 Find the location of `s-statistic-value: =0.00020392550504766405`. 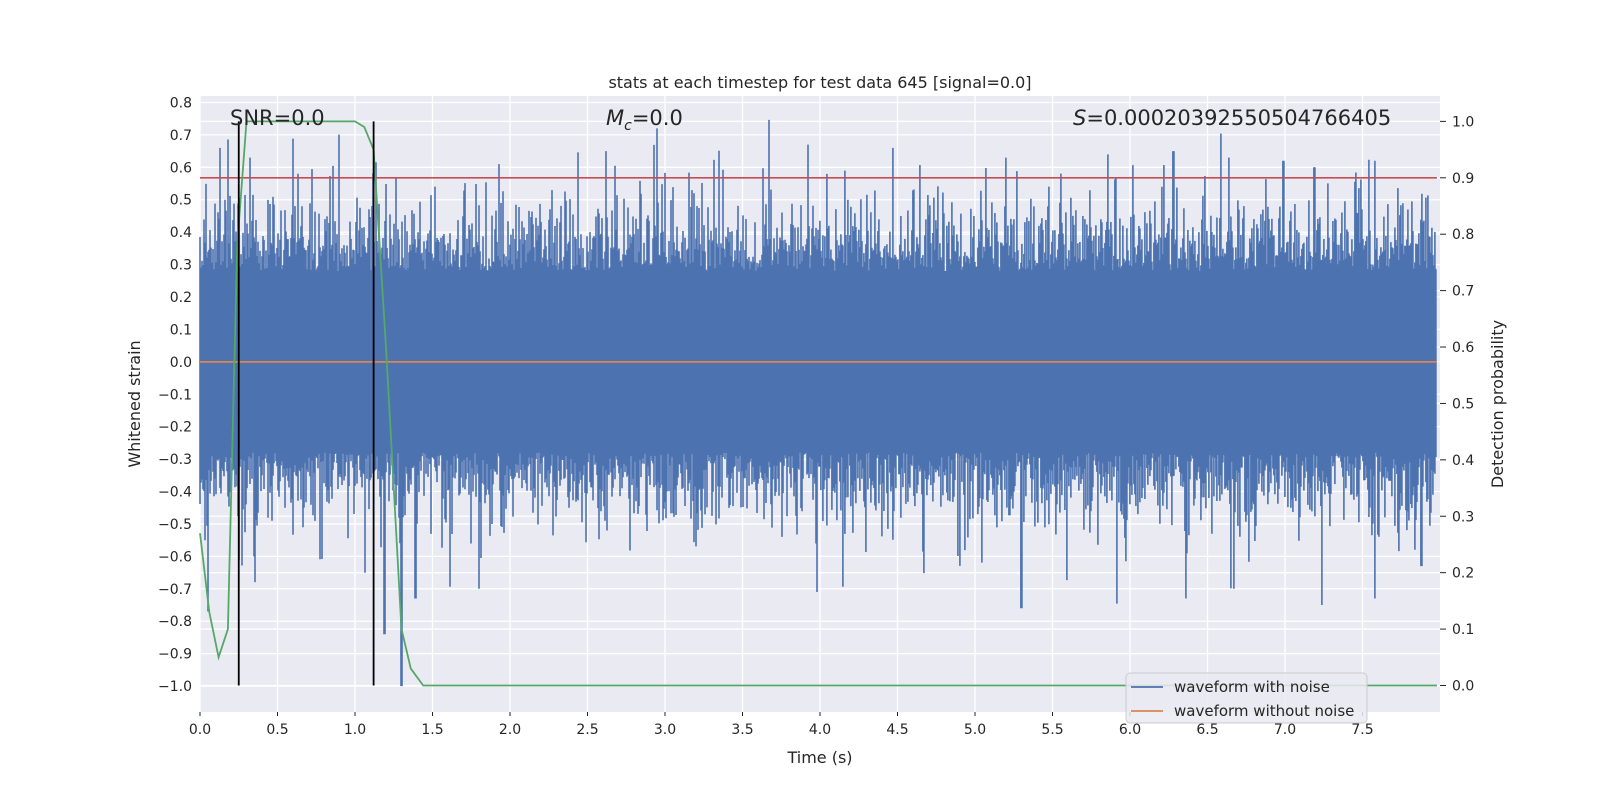

s-statistic-value: =0.00020392550504766405 is located at coordinates (1238, 118).